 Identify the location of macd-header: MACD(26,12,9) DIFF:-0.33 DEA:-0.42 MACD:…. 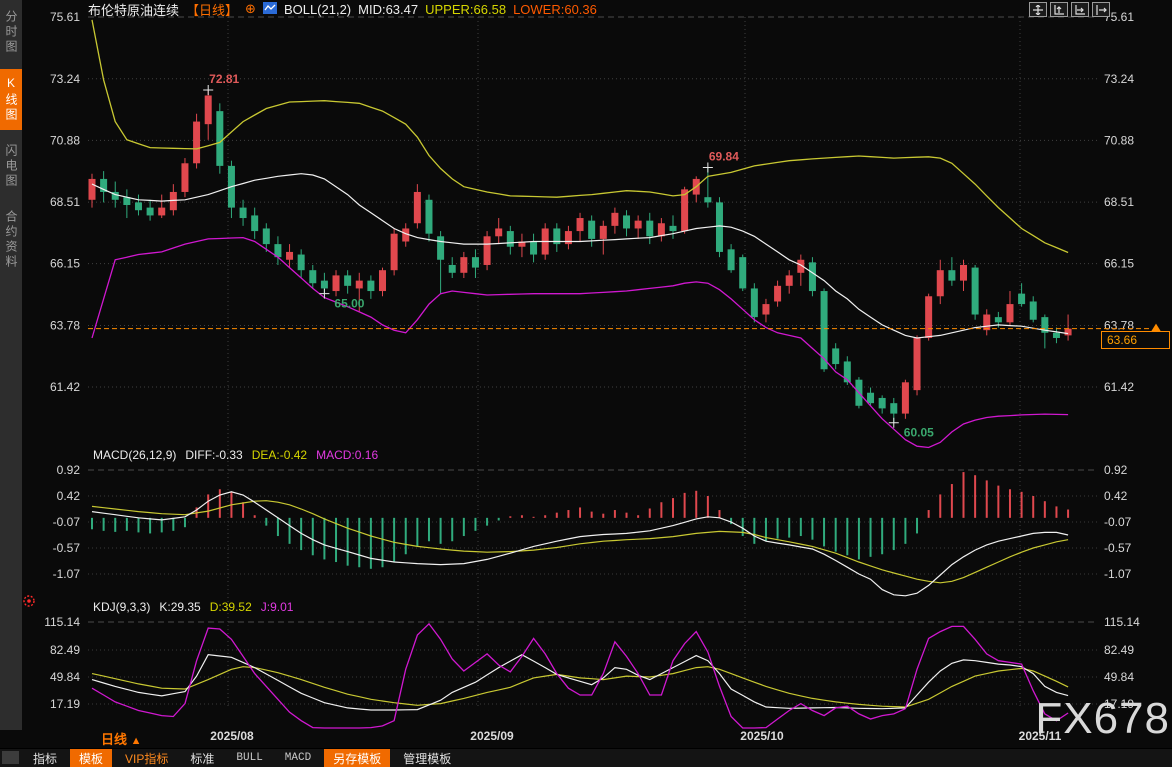
(235, 455).